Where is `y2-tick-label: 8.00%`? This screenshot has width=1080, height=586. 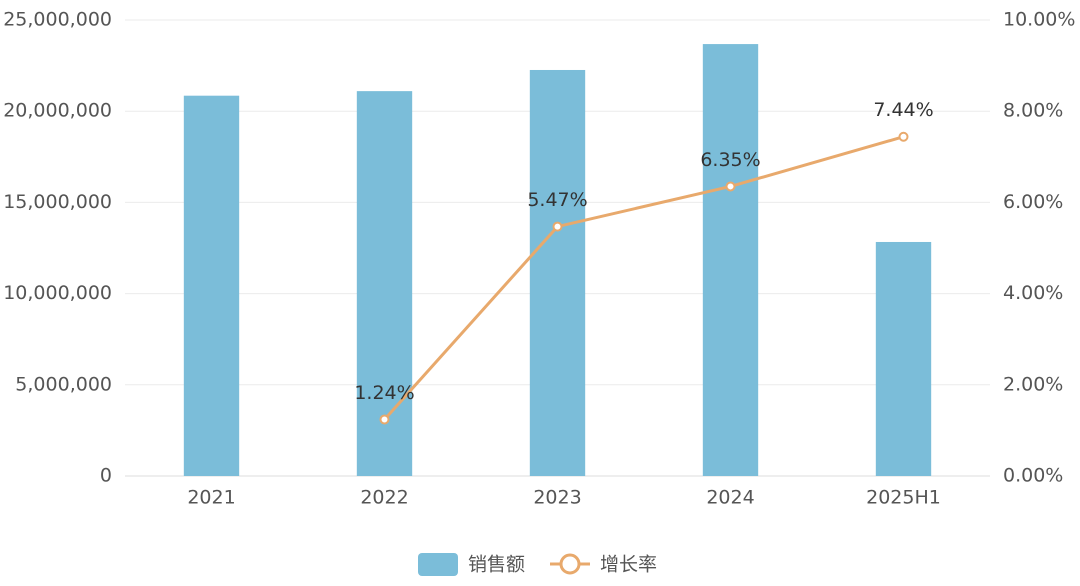
y2-tick-label: 8.00% is located at coordinates (1033, 111).